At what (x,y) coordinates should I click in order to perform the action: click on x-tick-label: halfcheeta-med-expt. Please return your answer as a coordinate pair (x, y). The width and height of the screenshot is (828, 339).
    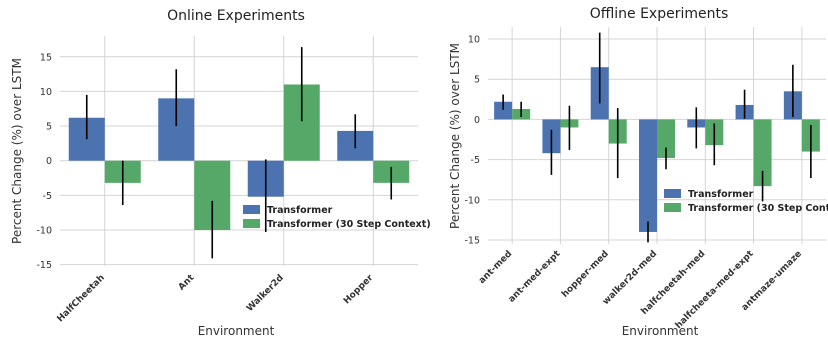
    Looking at the image, I should click on (715, 290).